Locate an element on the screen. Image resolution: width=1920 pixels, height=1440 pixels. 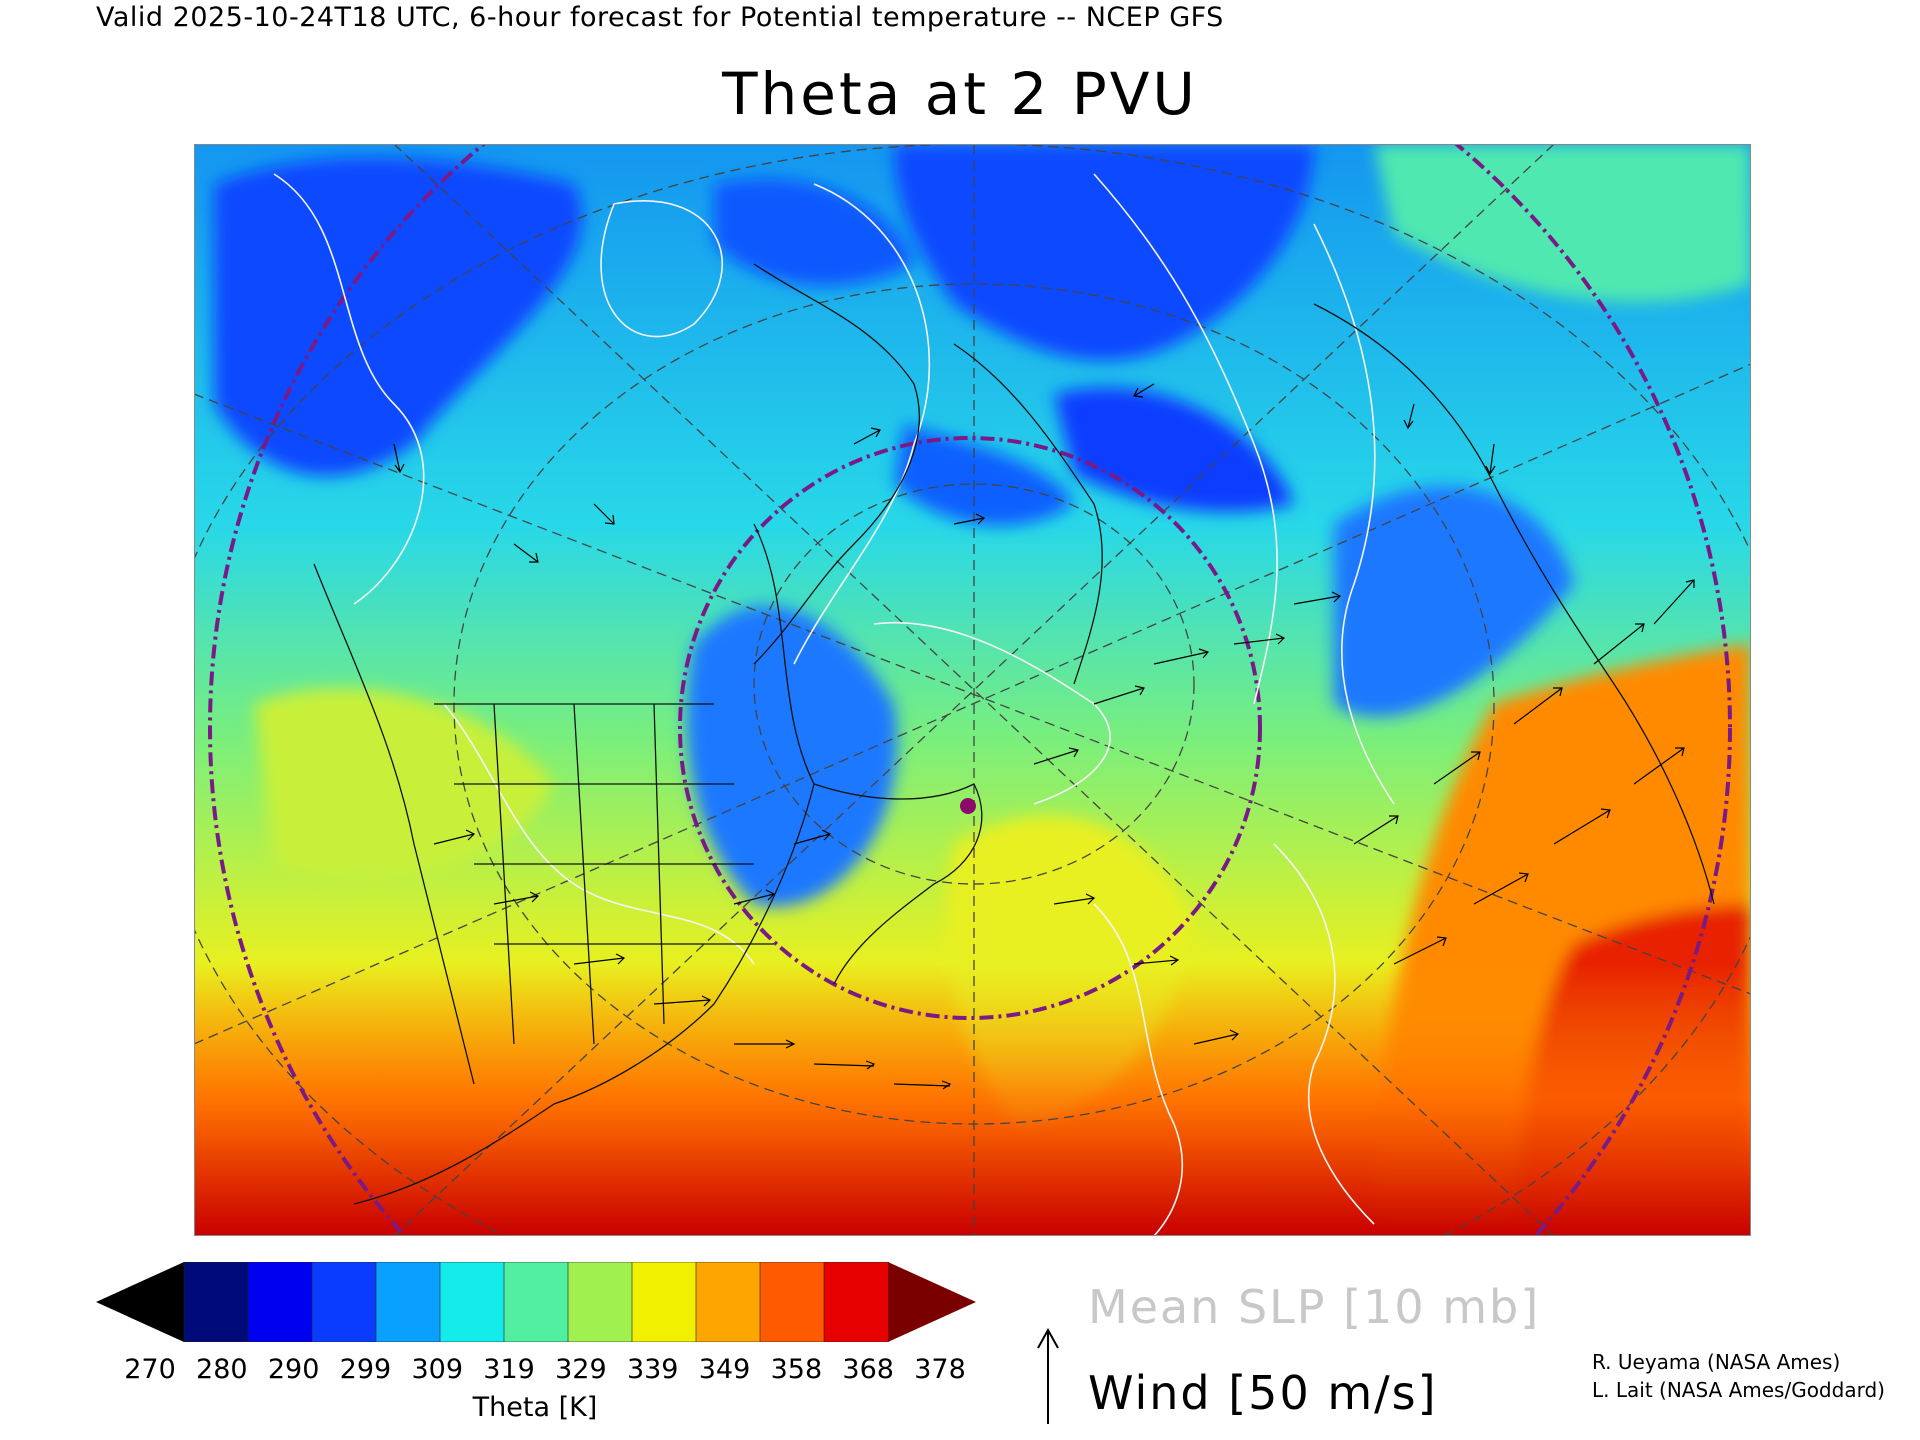
colorbar-segments is located at coordinates (536, 1302).